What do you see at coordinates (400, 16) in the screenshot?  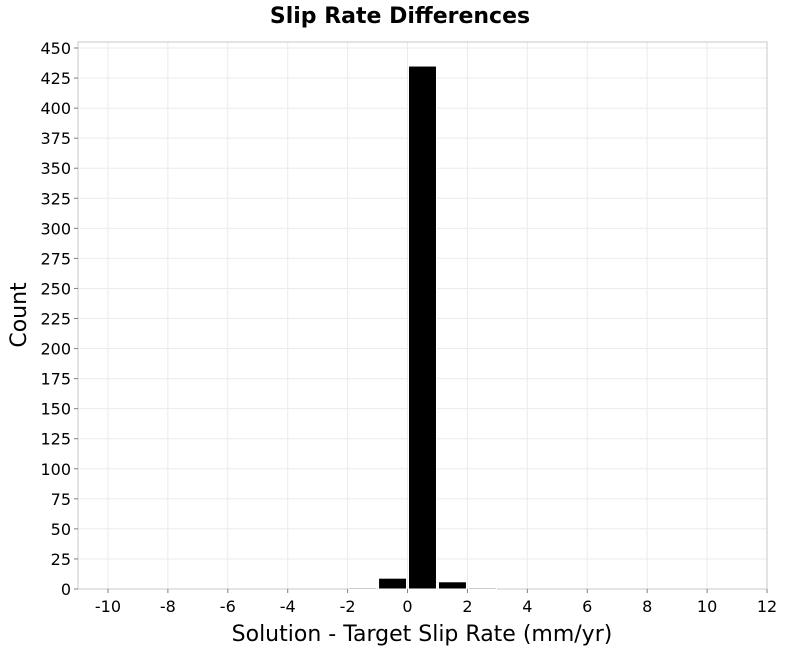 I see `chart-title: Slip Rate Differences` at bounding box center [400, 16].